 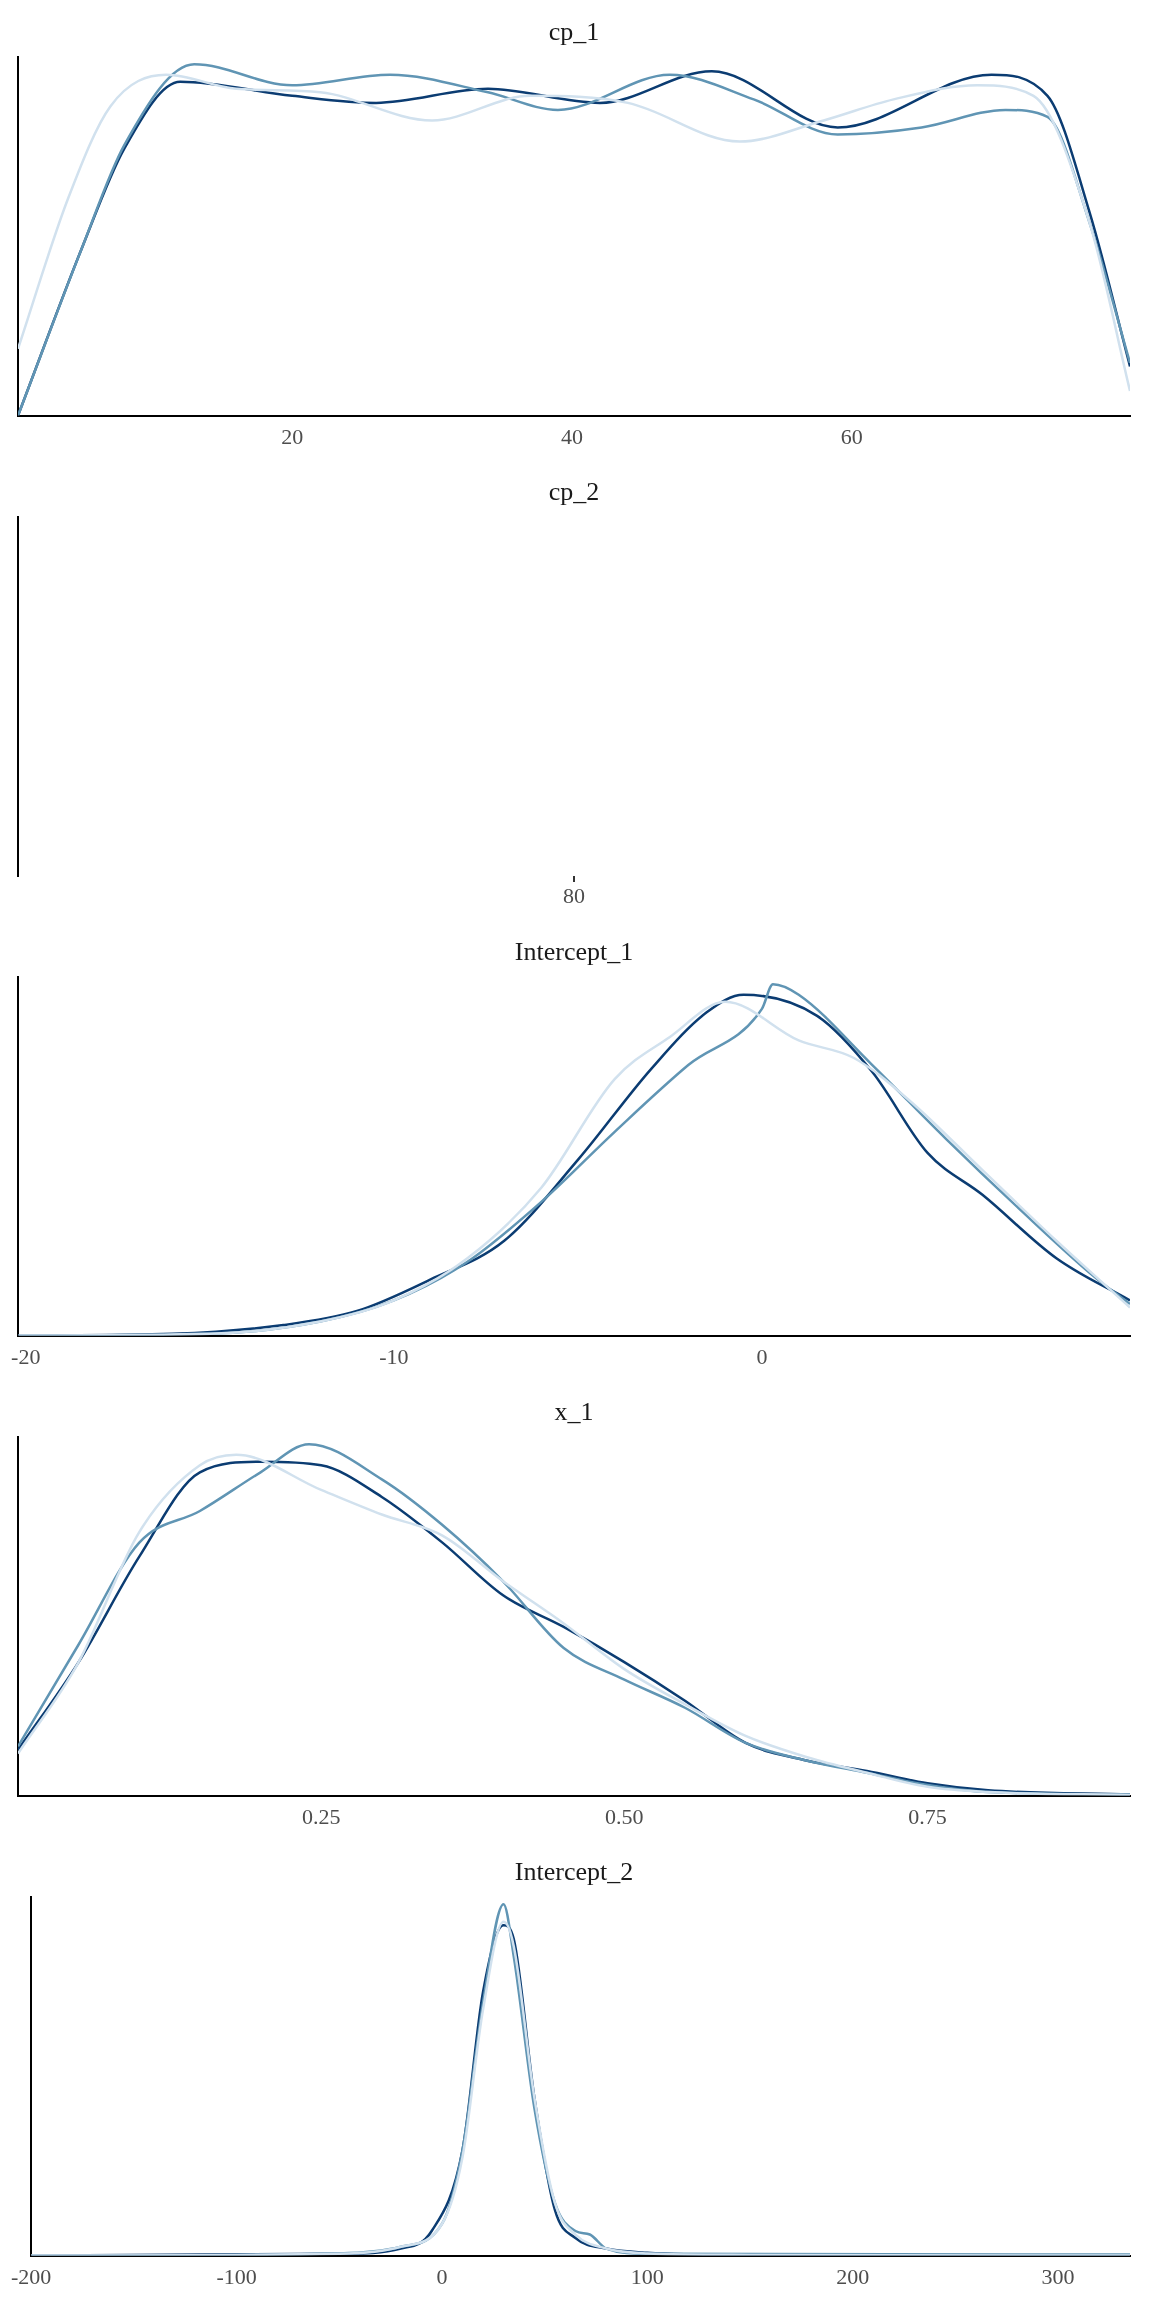 What do you see at coordinates (571, 436) in the screenshot?
I see `x-tick-label: 40` at bounding box center [571, 436].